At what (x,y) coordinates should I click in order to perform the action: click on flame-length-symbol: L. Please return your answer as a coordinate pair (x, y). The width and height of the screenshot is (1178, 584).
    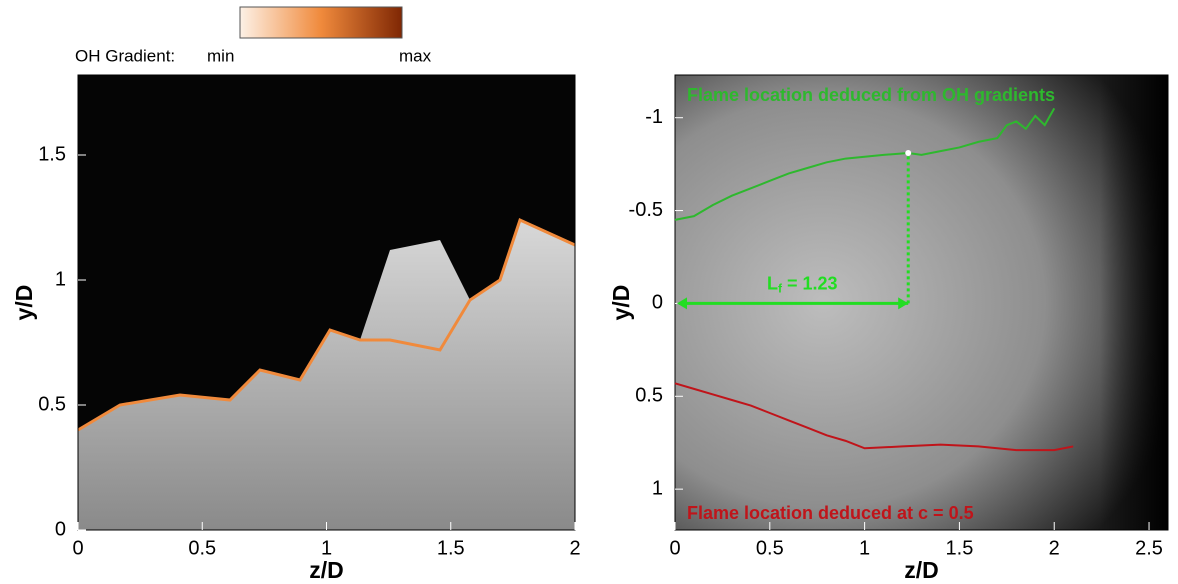
    Looking at the image, I should click on (772, 283).